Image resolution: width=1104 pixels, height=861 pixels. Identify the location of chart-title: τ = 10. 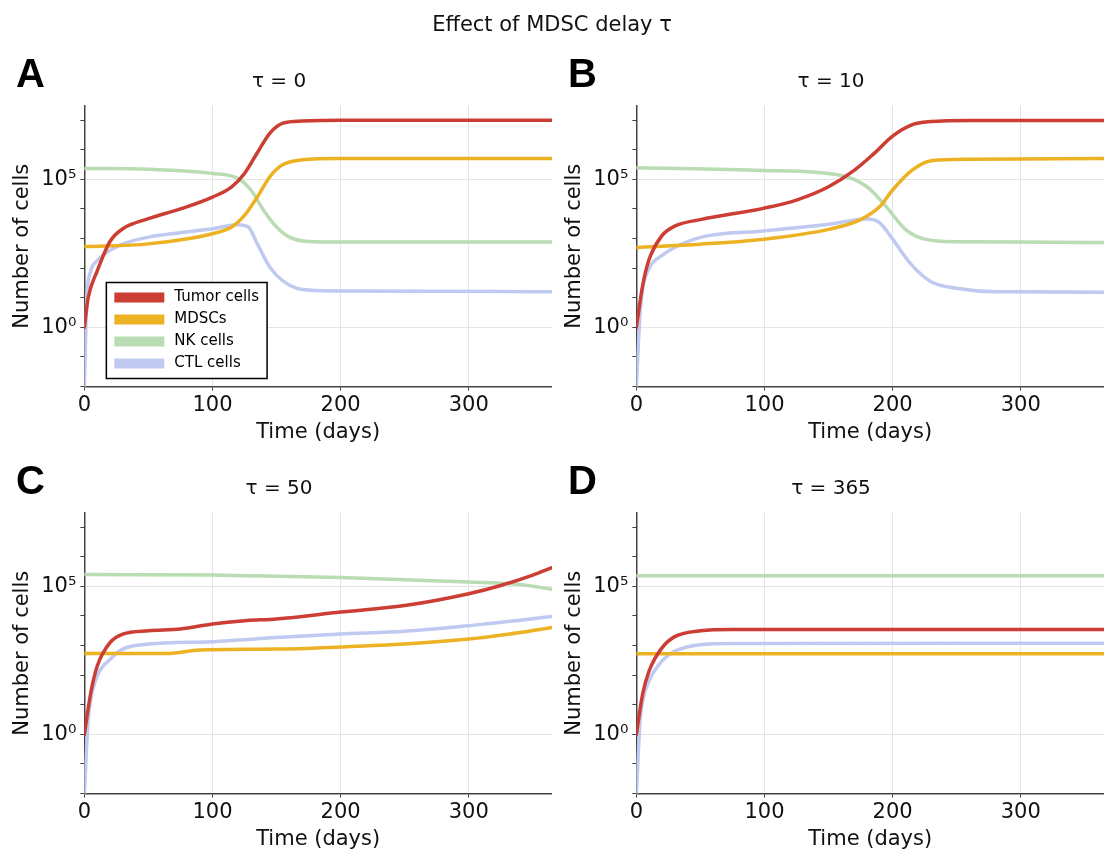
(831, 80).